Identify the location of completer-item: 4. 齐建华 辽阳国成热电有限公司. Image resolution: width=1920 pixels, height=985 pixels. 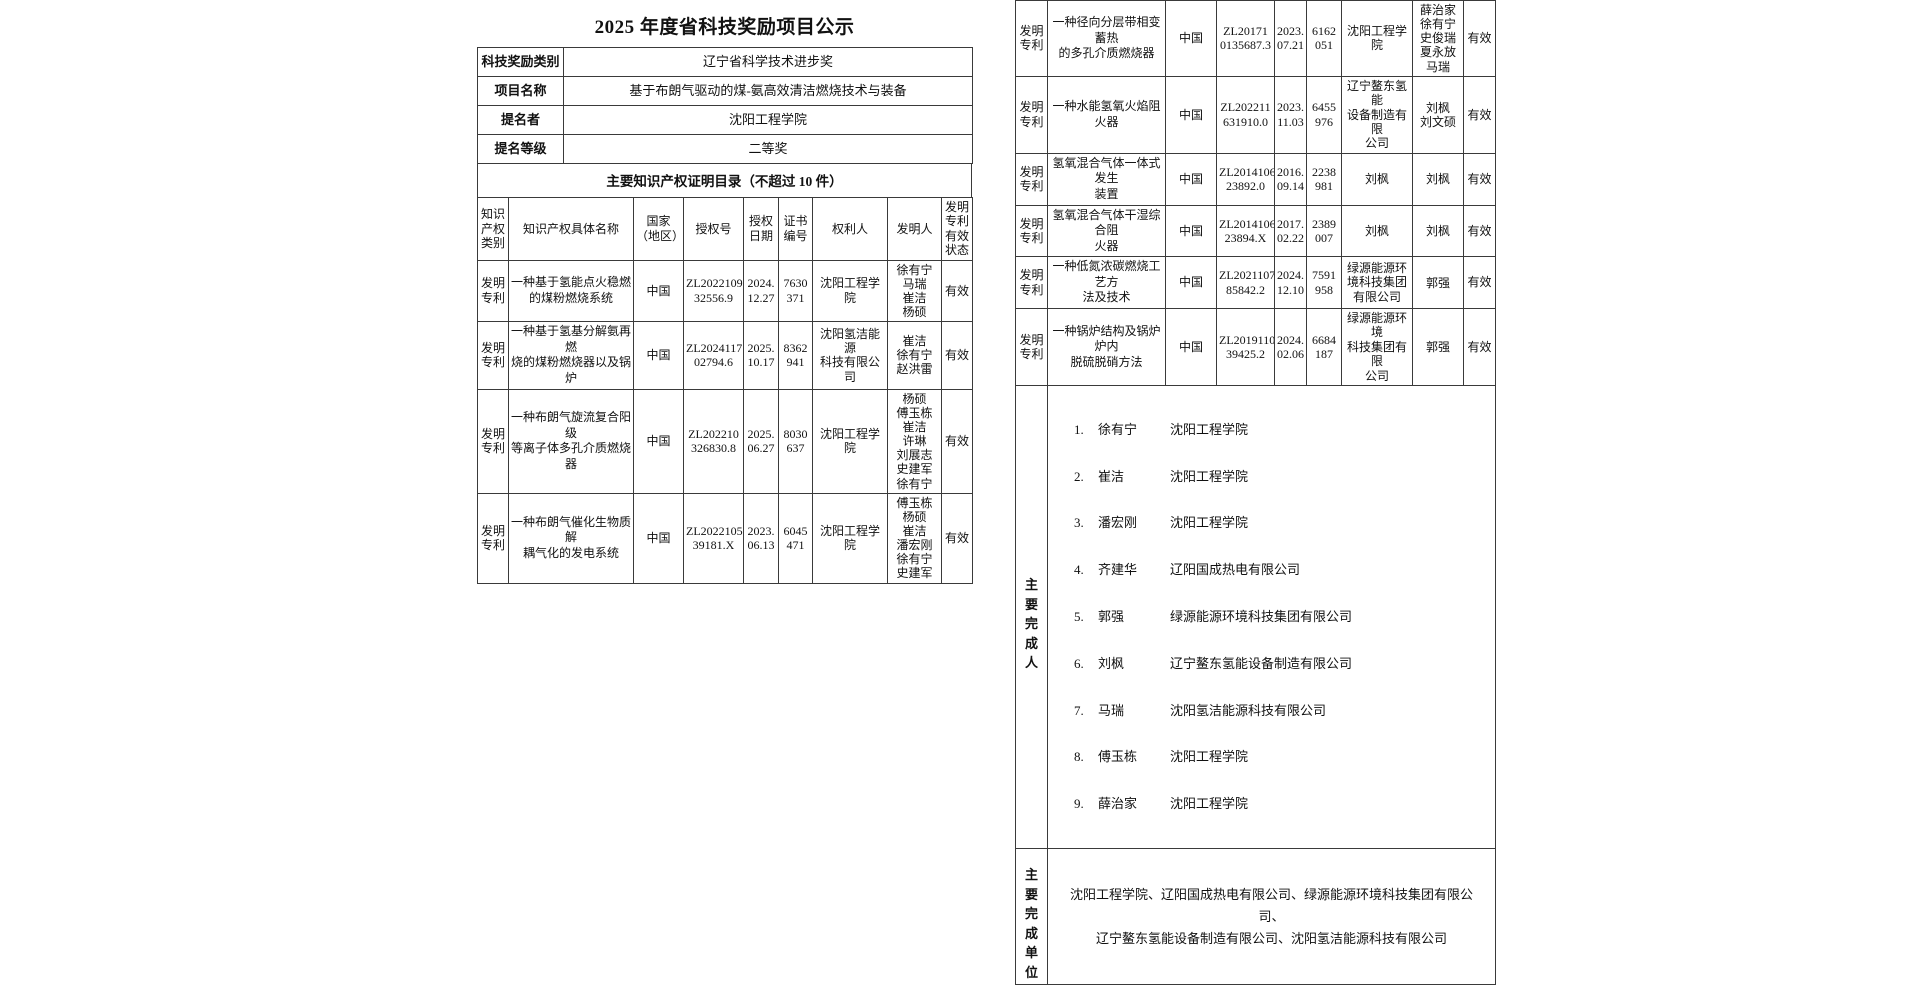
(1282, 570).